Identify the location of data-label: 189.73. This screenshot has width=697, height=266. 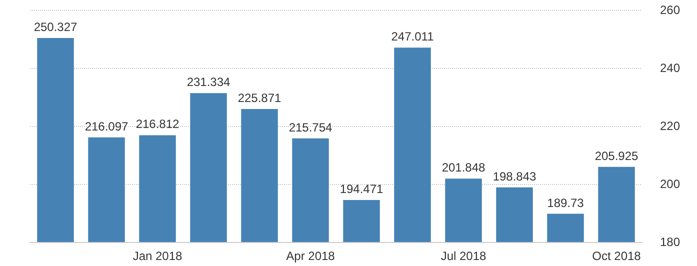
(565, 203).